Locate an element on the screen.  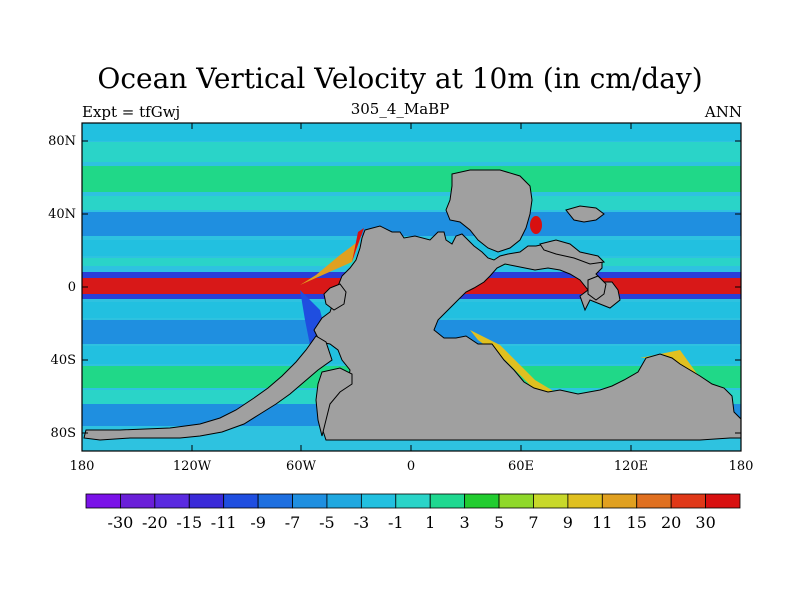
period-label: 305_4_MaBP is located at coordinates (400, 109).